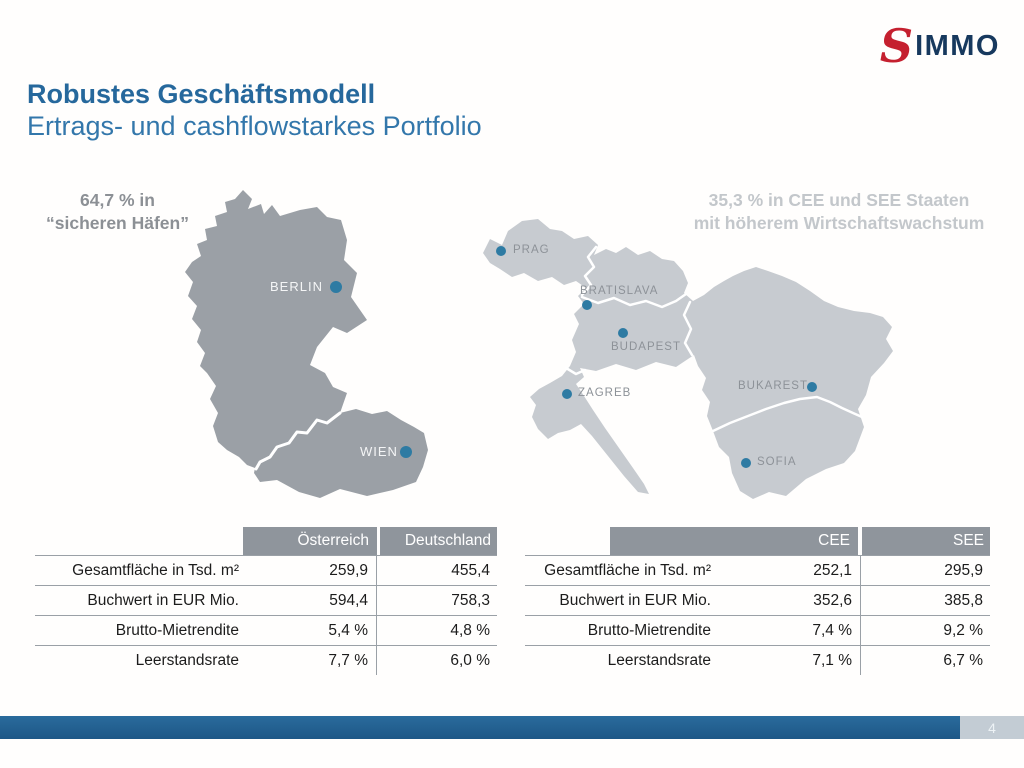  I want to click on city-label-berlin: BERLIN, so click(296, 286).